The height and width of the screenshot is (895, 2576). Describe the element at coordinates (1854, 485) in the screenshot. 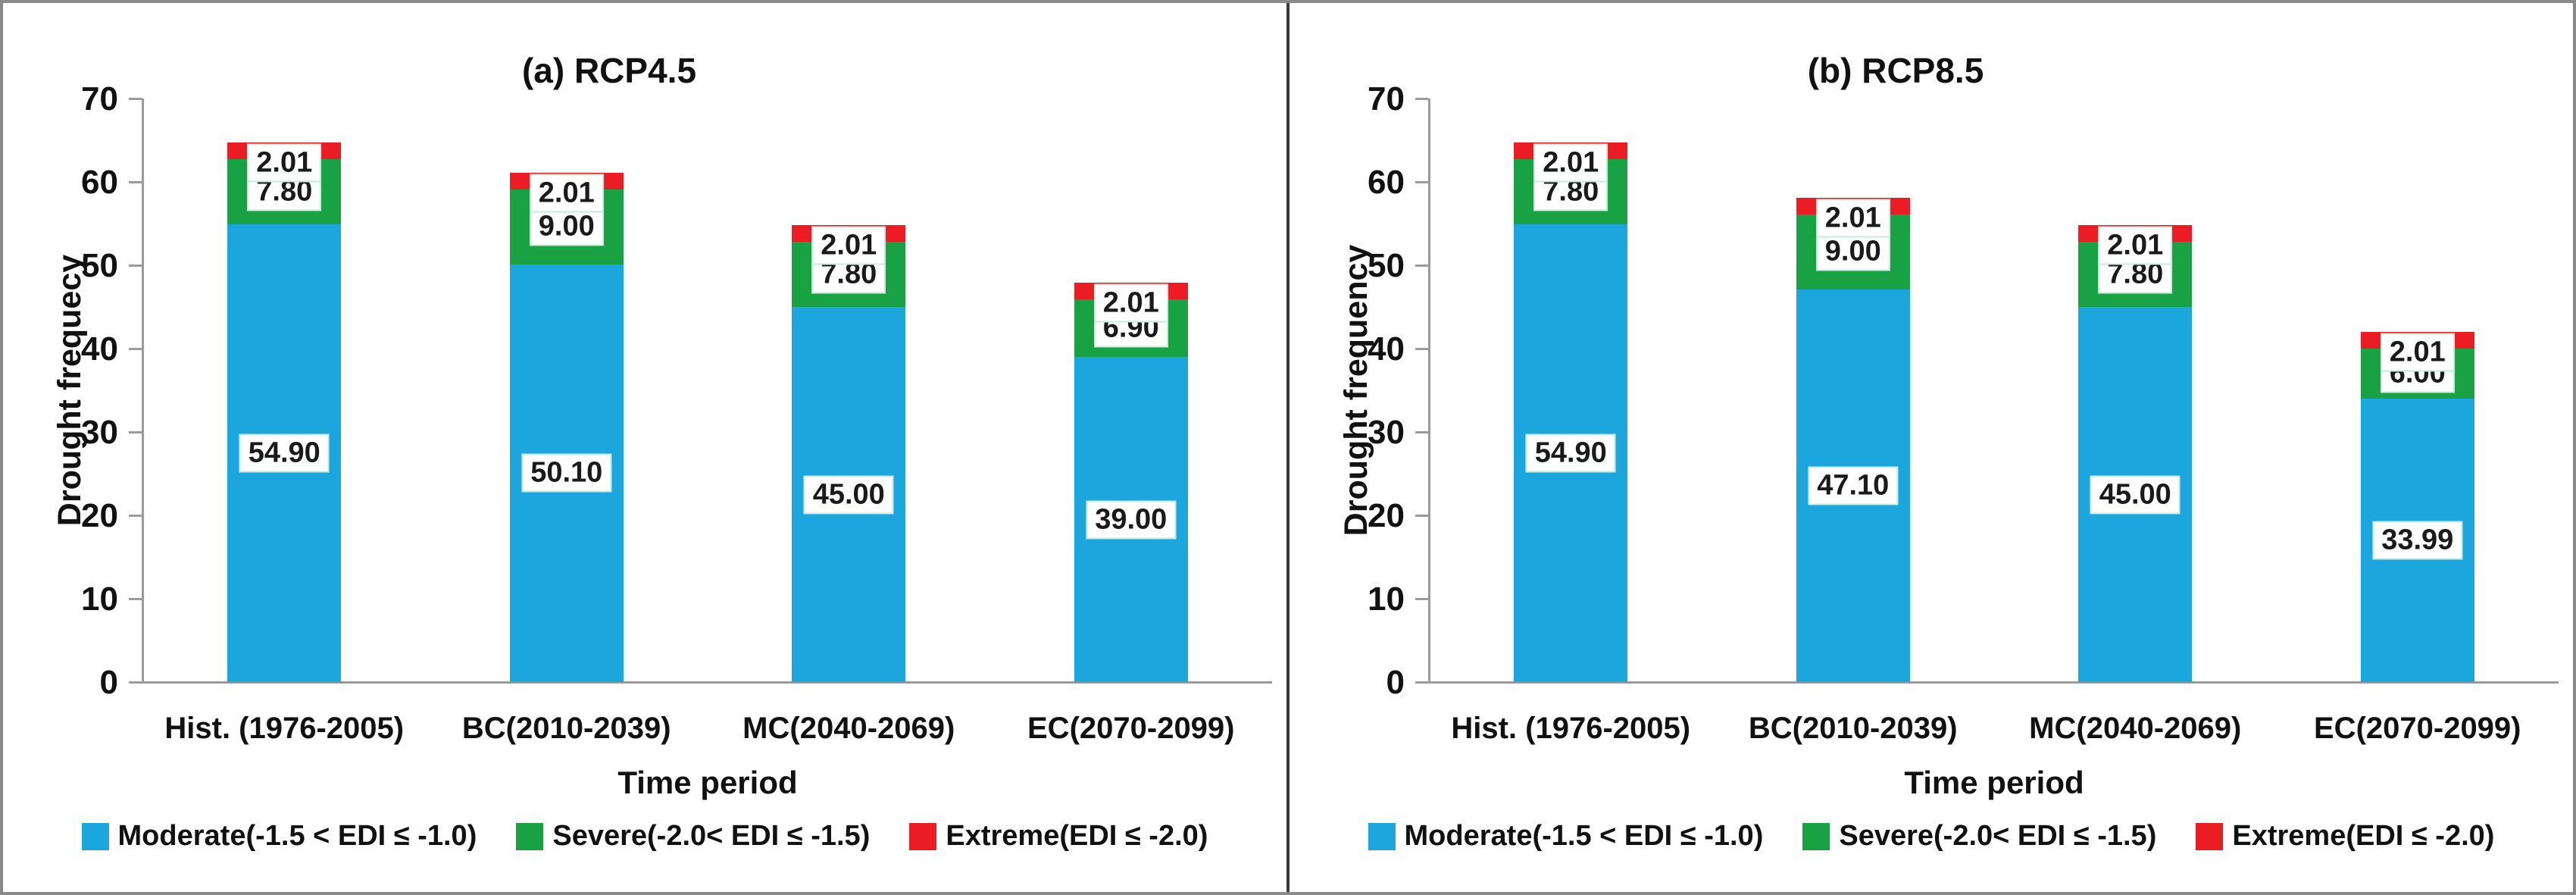

I see `value-label: 47.10` at that location.